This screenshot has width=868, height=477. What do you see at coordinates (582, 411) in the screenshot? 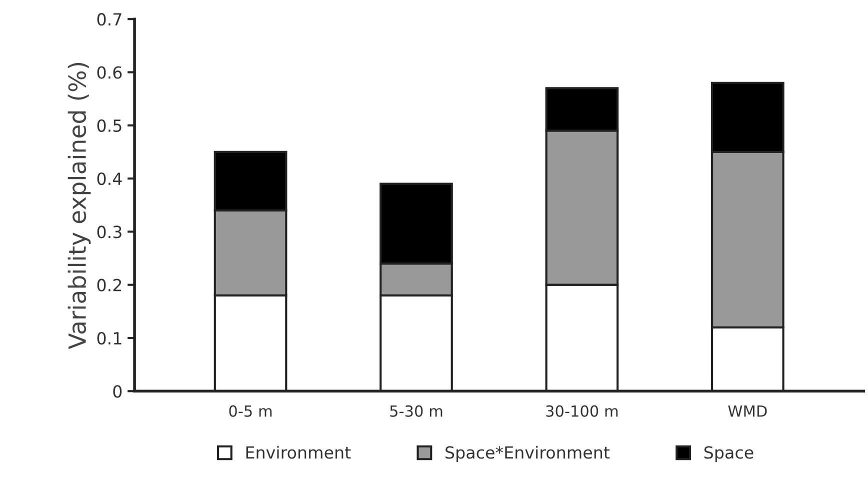
I see `x-tick-label: 30-100 m` at bounding box center [582, 411].